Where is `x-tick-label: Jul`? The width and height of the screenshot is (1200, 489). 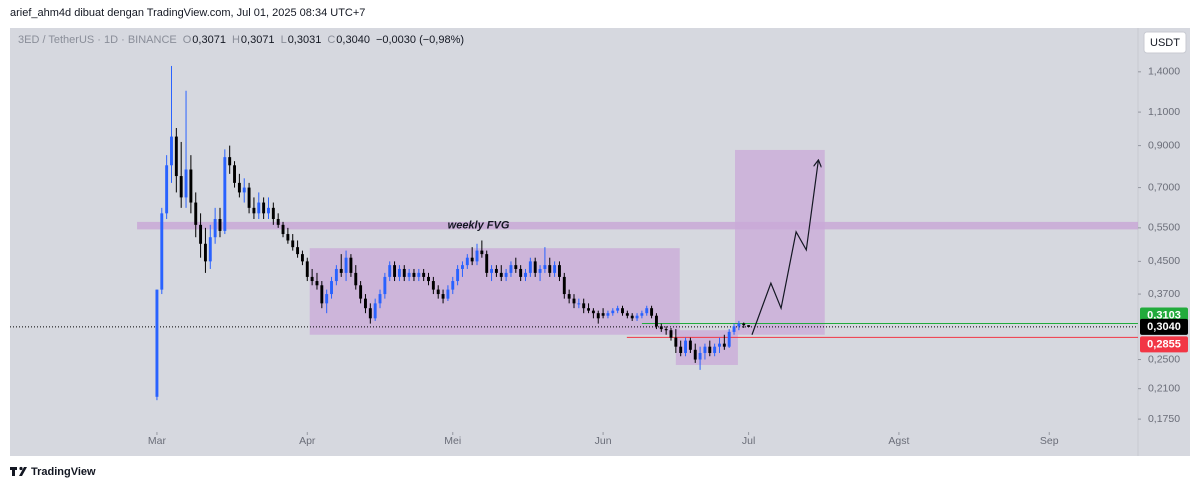 x-tick-label: Jul is located at coordinates (748, 441).